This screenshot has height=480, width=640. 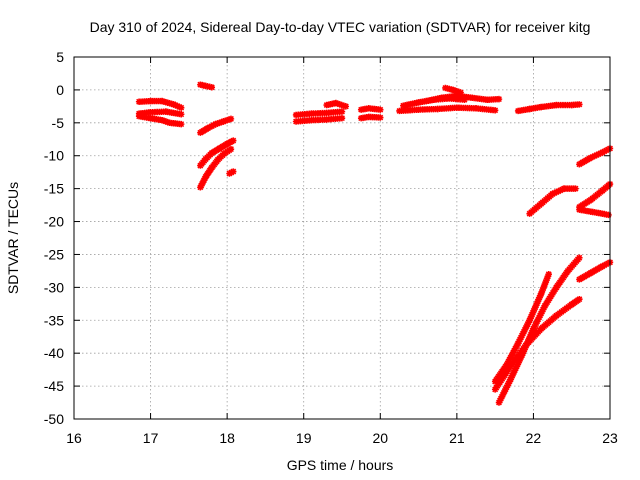 What do you see at coordinates (380, 438) in the screenshot?
I see `x-tick-label: 20` at bounding box center [380, 438].